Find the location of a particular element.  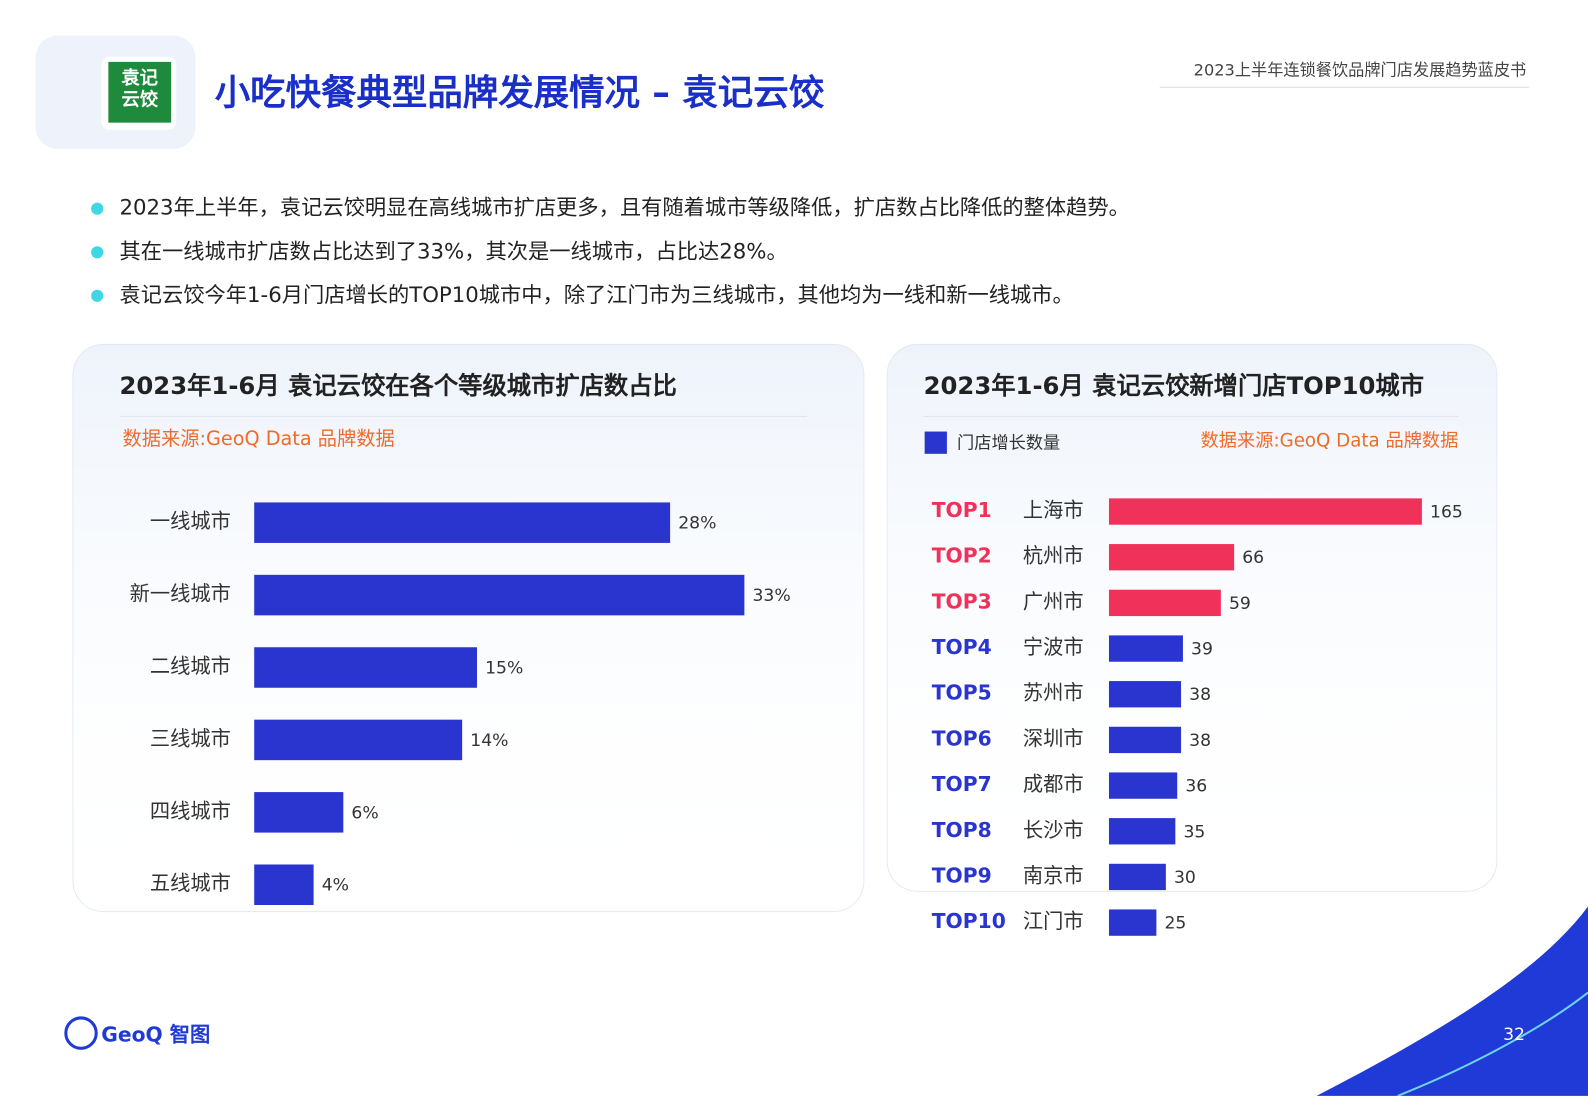

rank-label: TOP9 is located at coordinates (962, 875).